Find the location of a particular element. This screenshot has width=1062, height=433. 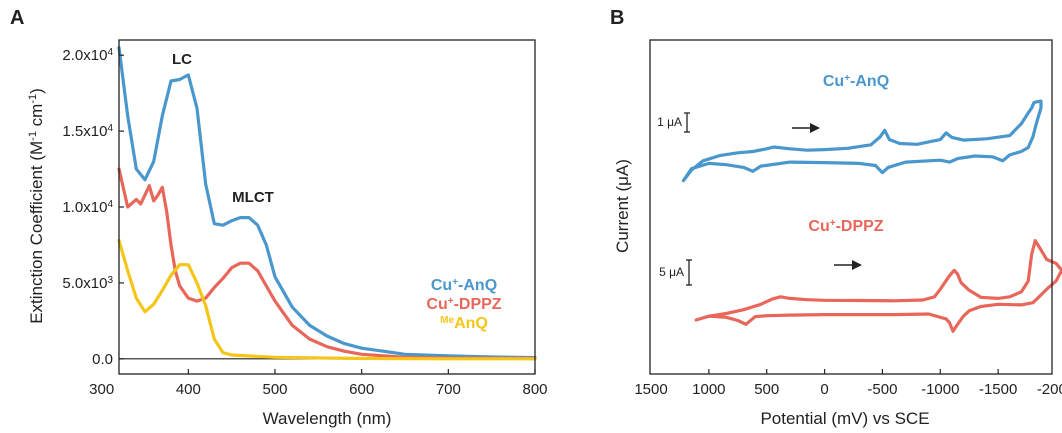

panel-a-legend: Cu+-AnQ Cu+-DPPZ MeAnQ is located at coordinates (463, 305).